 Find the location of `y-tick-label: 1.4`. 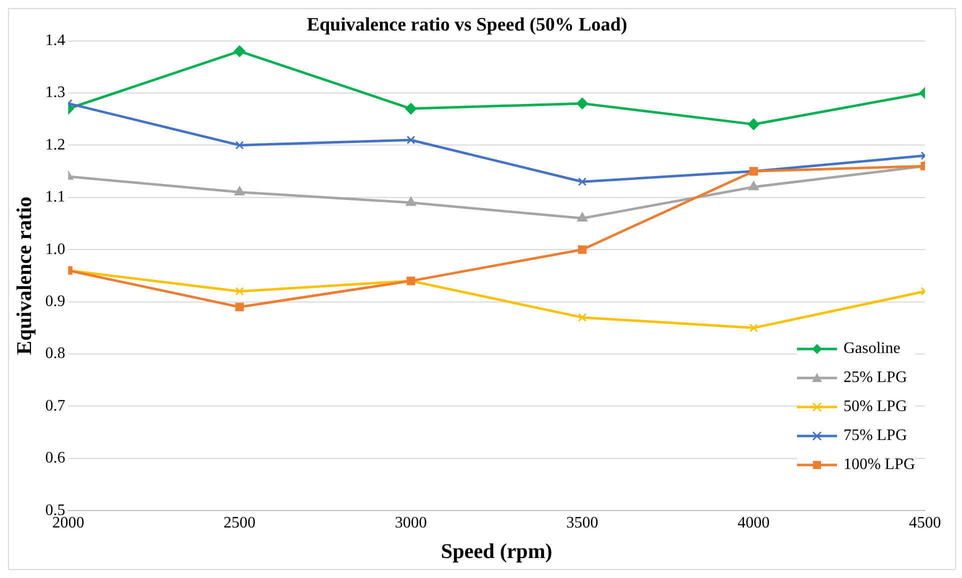

y-tick-label: 1.4 is located at coordinates (55, 41).